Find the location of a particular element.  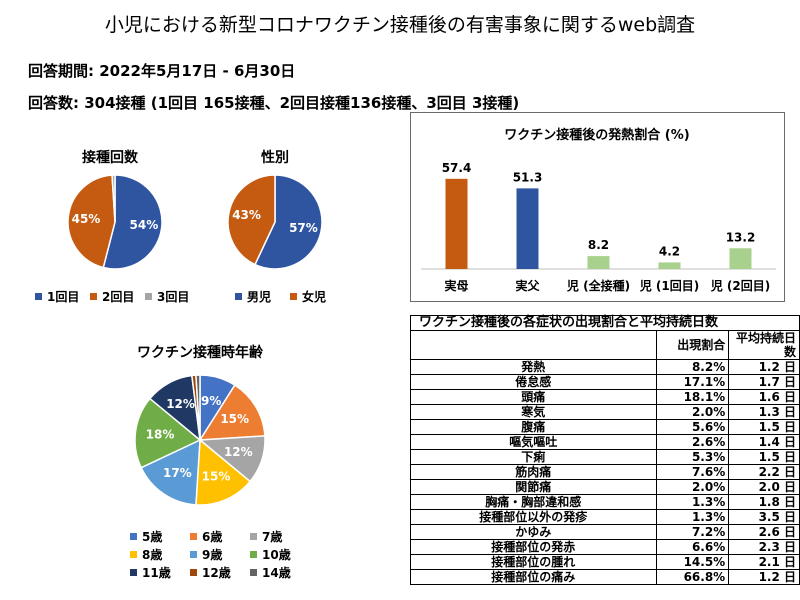

age-pie-title: ワクチン接種時年齢 is located at coordinates (200, 353).